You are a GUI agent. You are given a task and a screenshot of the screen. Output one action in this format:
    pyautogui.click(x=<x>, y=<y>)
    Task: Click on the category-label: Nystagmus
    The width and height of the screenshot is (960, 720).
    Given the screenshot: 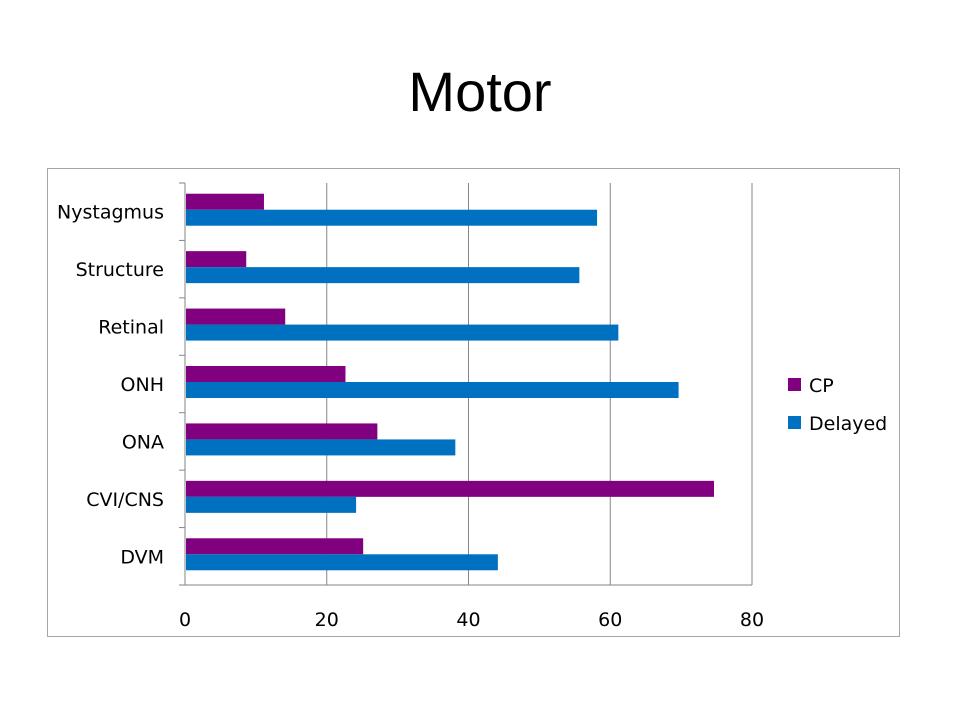 What is the action you would take?
    pyautogui.click(x=110, y=213)
    